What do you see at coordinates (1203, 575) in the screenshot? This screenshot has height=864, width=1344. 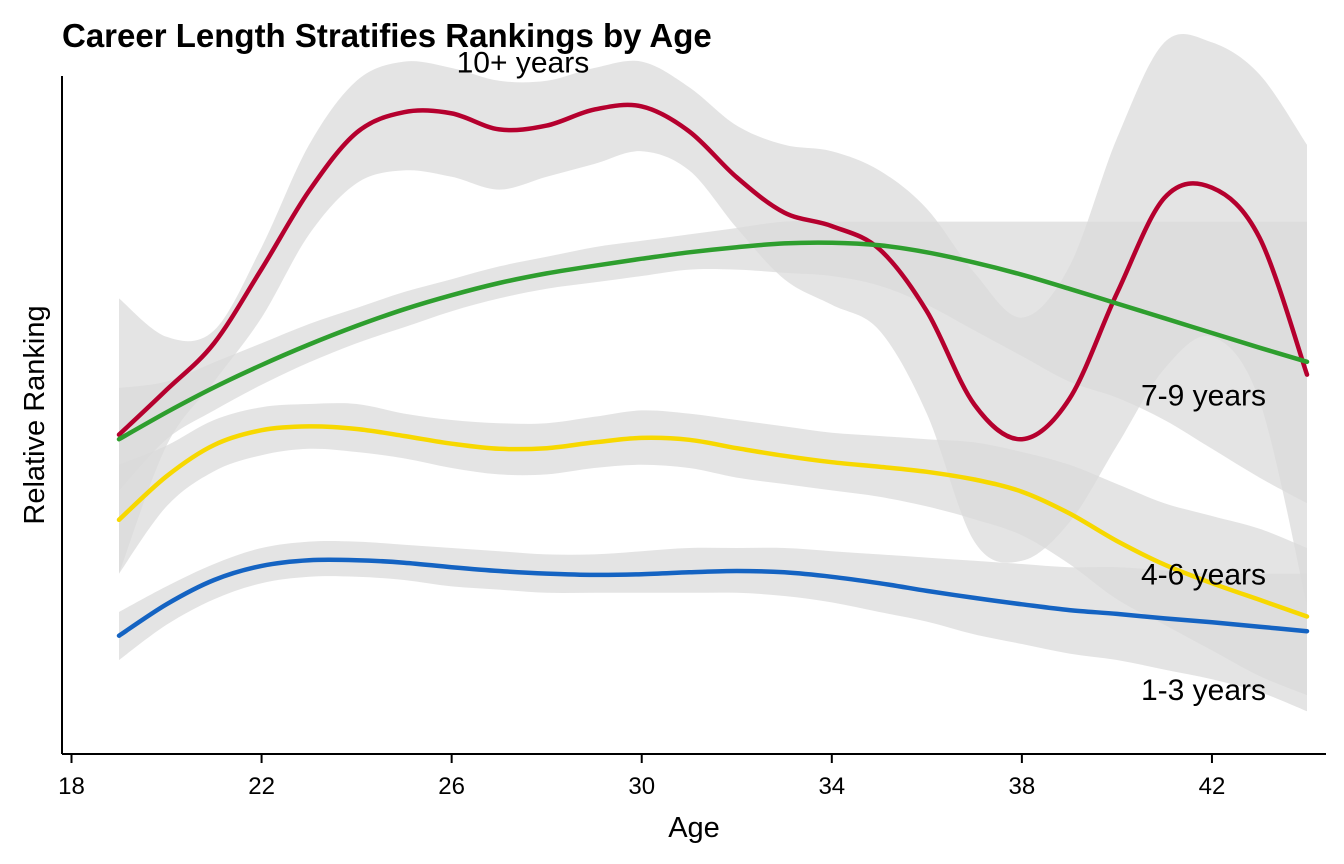 I see `series-label-2: 4-6 years` at bounding box center [1203, 575].